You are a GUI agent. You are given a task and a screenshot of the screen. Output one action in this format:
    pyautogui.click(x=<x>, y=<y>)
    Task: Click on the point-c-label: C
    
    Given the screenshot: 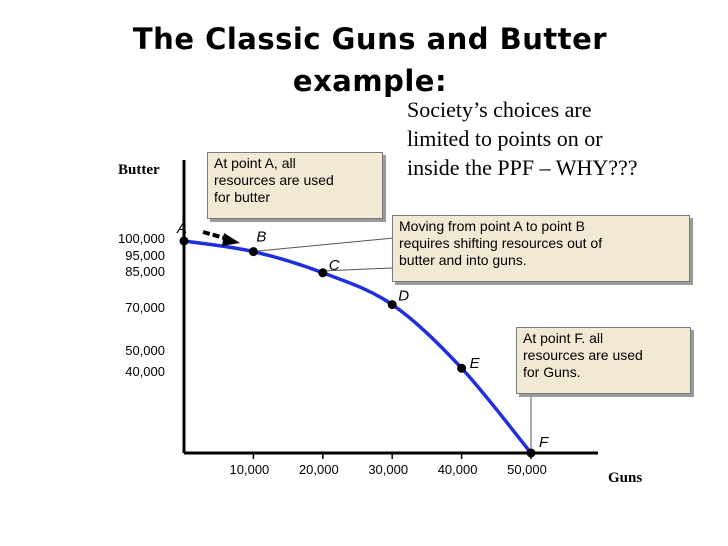 What is the action you would take?
    pyautogui.click(x=334, y=265)
    